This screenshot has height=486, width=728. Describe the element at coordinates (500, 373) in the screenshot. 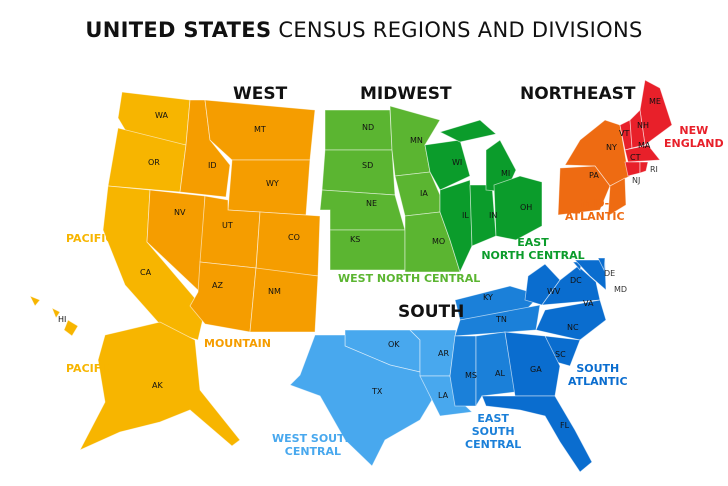

I see `state-label-al: AL` at that location.